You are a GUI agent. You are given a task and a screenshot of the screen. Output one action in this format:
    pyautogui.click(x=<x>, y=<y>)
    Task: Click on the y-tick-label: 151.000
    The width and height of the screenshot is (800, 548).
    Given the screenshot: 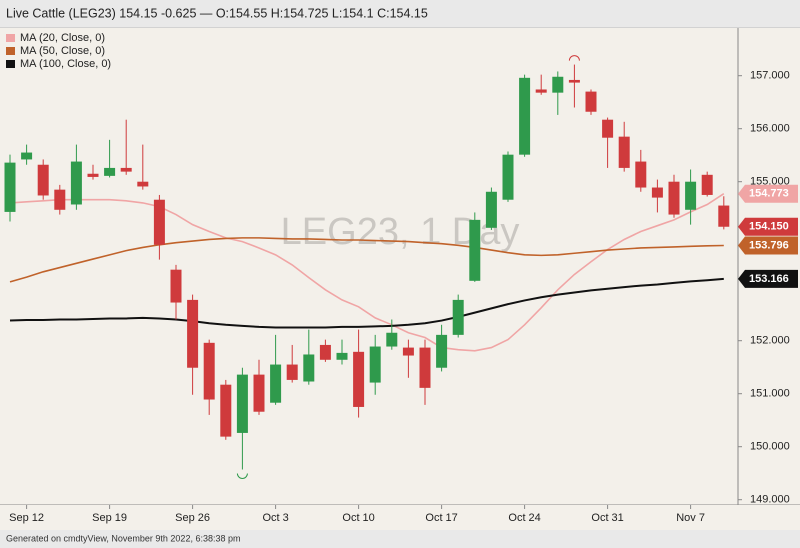 What is the action you would take?
    pyautogui.click(x=770, y=394)
    